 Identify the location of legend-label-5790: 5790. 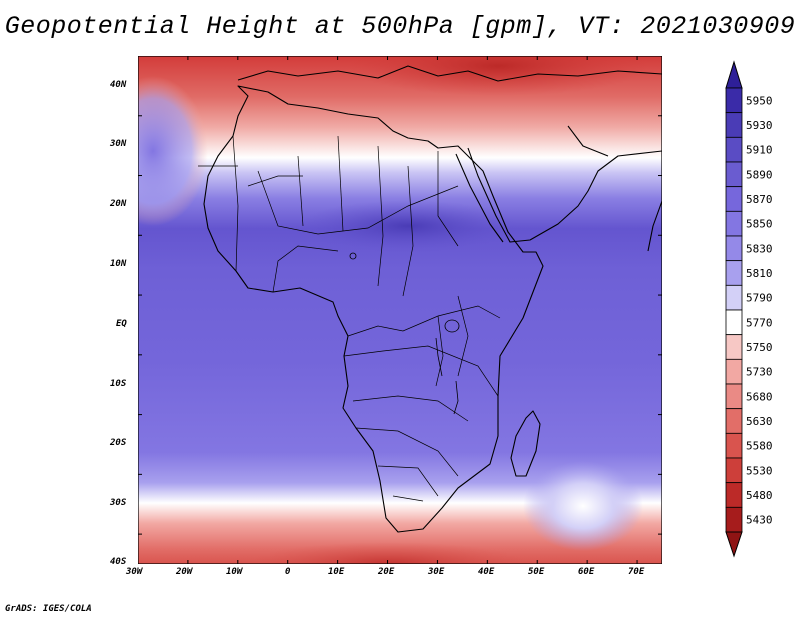
(759, 298).